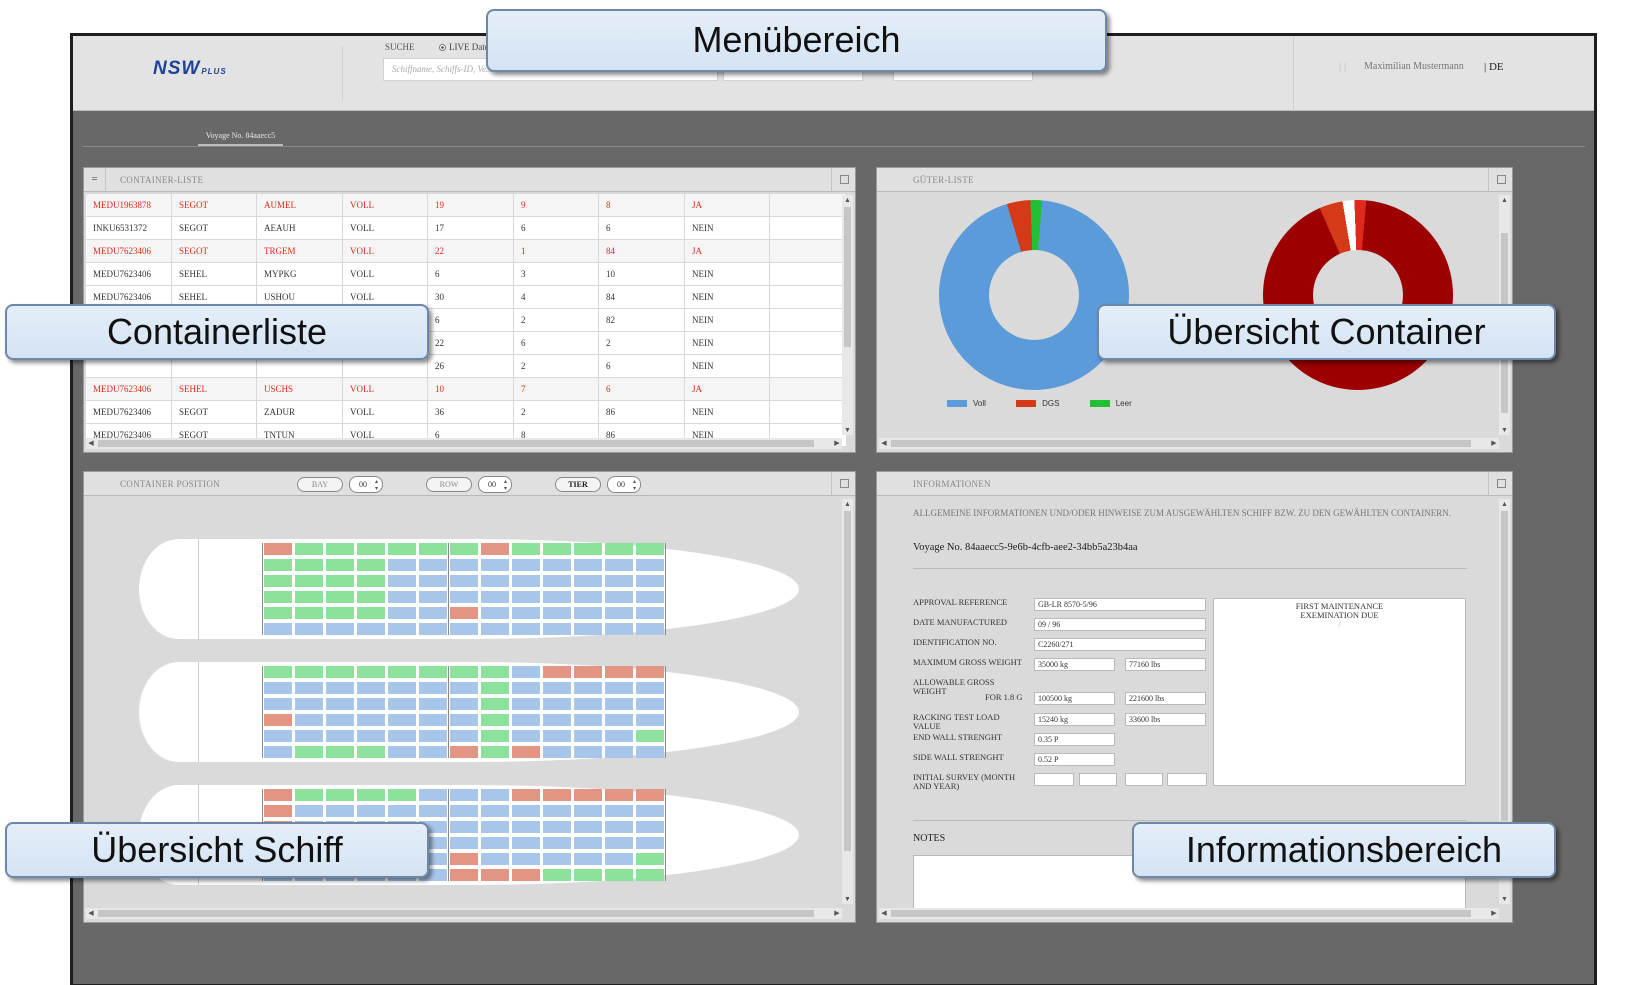 Image resolution: width=1641 pixels, height=985 pixels. What do you see at coordinates (466, 274) in the screenshot?
I see `table-row: MEDU7623406 SEHEL MYPKG VOLL 6 3 10 NEIN` at bounding box center [466, 274].